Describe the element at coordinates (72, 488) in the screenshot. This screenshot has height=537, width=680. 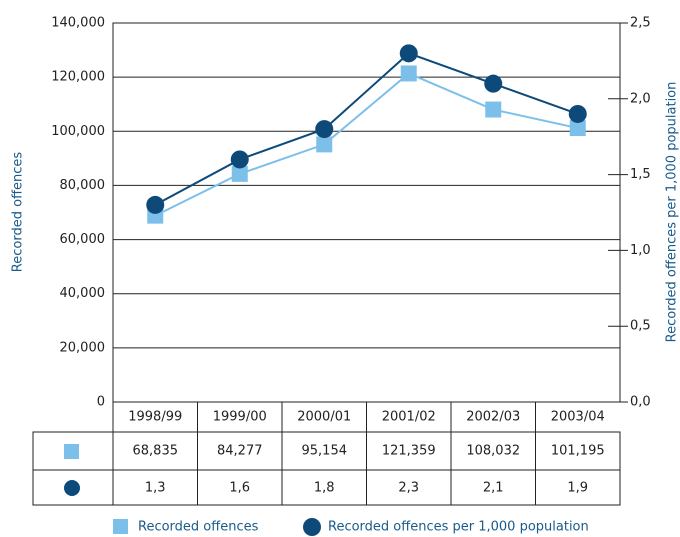
I see `table-circle-icon` at that location.